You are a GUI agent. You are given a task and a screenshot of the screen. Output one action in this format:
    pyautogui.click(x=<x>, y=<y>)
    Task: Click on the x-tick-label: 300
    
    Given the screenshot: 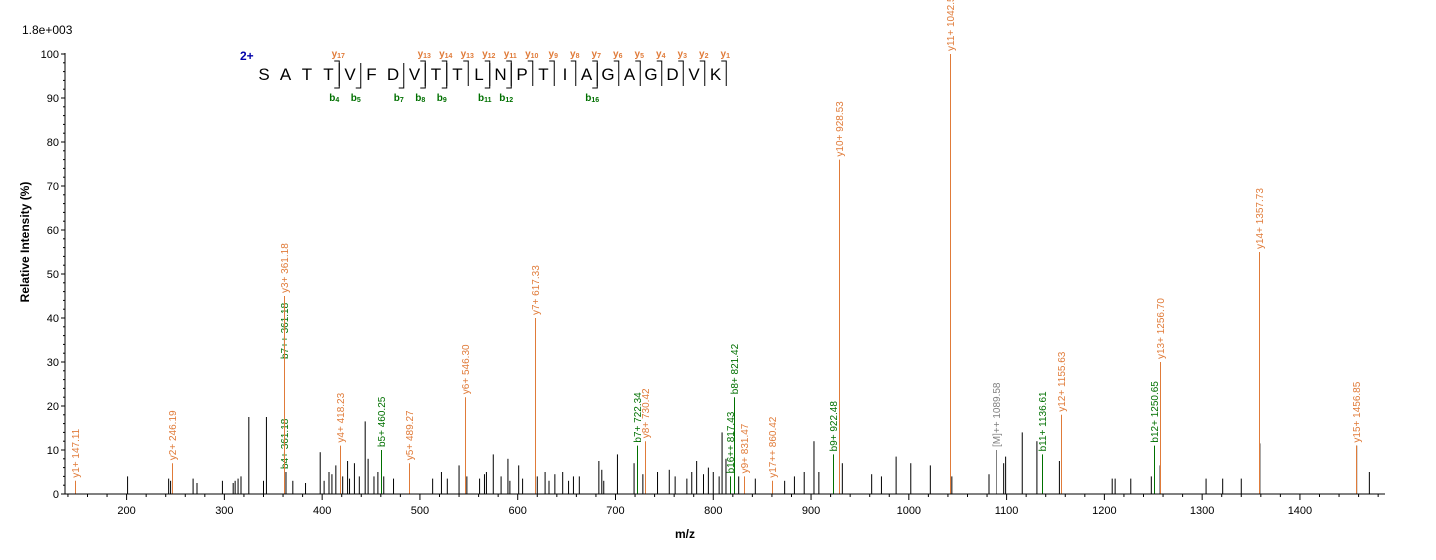 What is the action you would take?
    pyautogui.click(x=224, y=511)
    